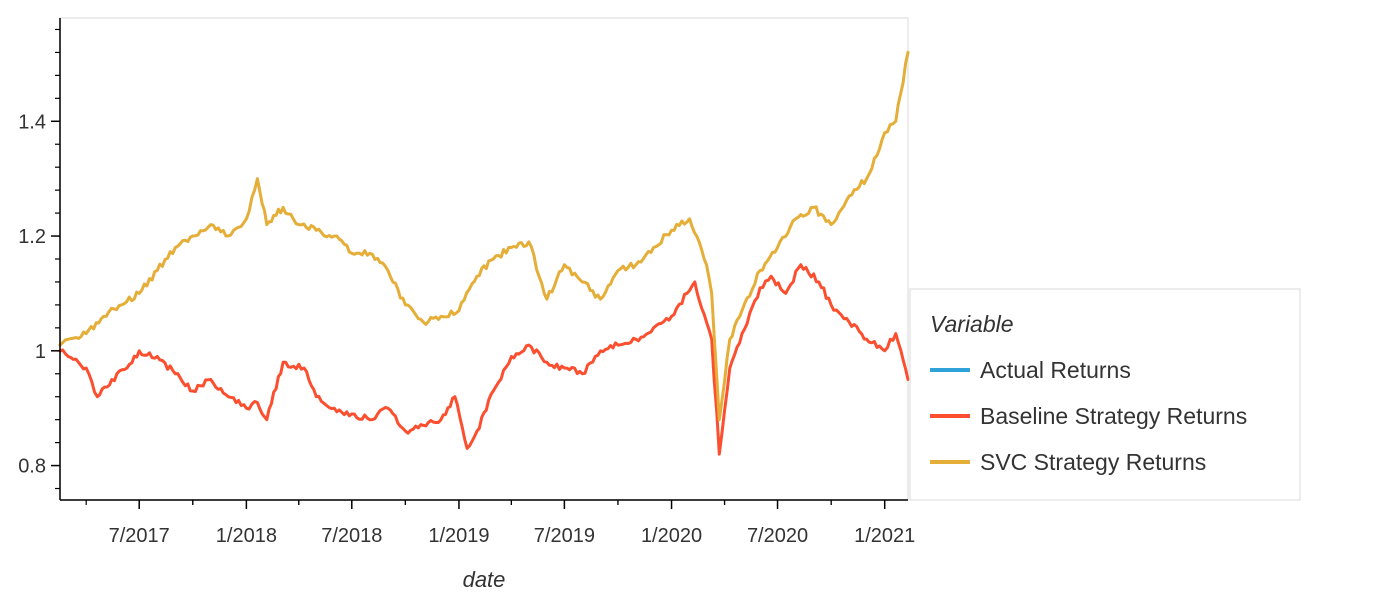  Describe the element at coordinates (32, 237) in the screenshot. I see `y-tick-label: 1.2` at that location.